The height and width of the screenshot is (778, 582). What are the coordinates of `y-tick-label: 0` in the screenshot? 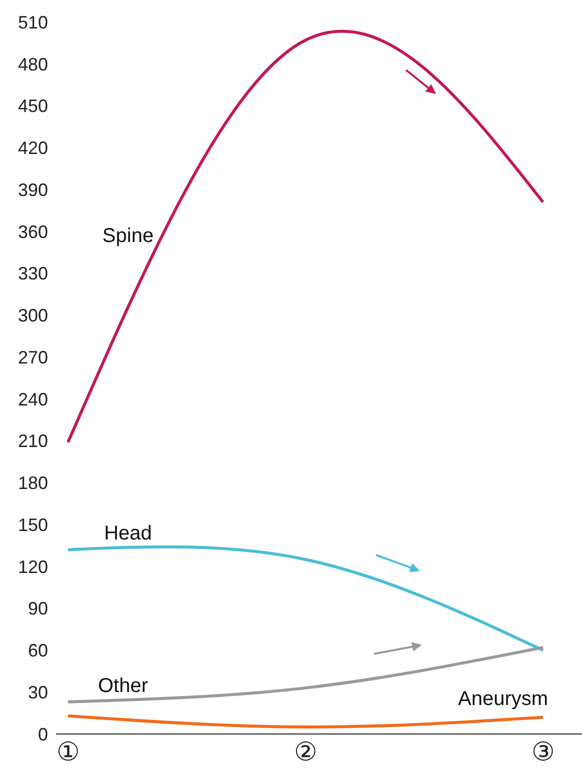 It's located at (43, 734).